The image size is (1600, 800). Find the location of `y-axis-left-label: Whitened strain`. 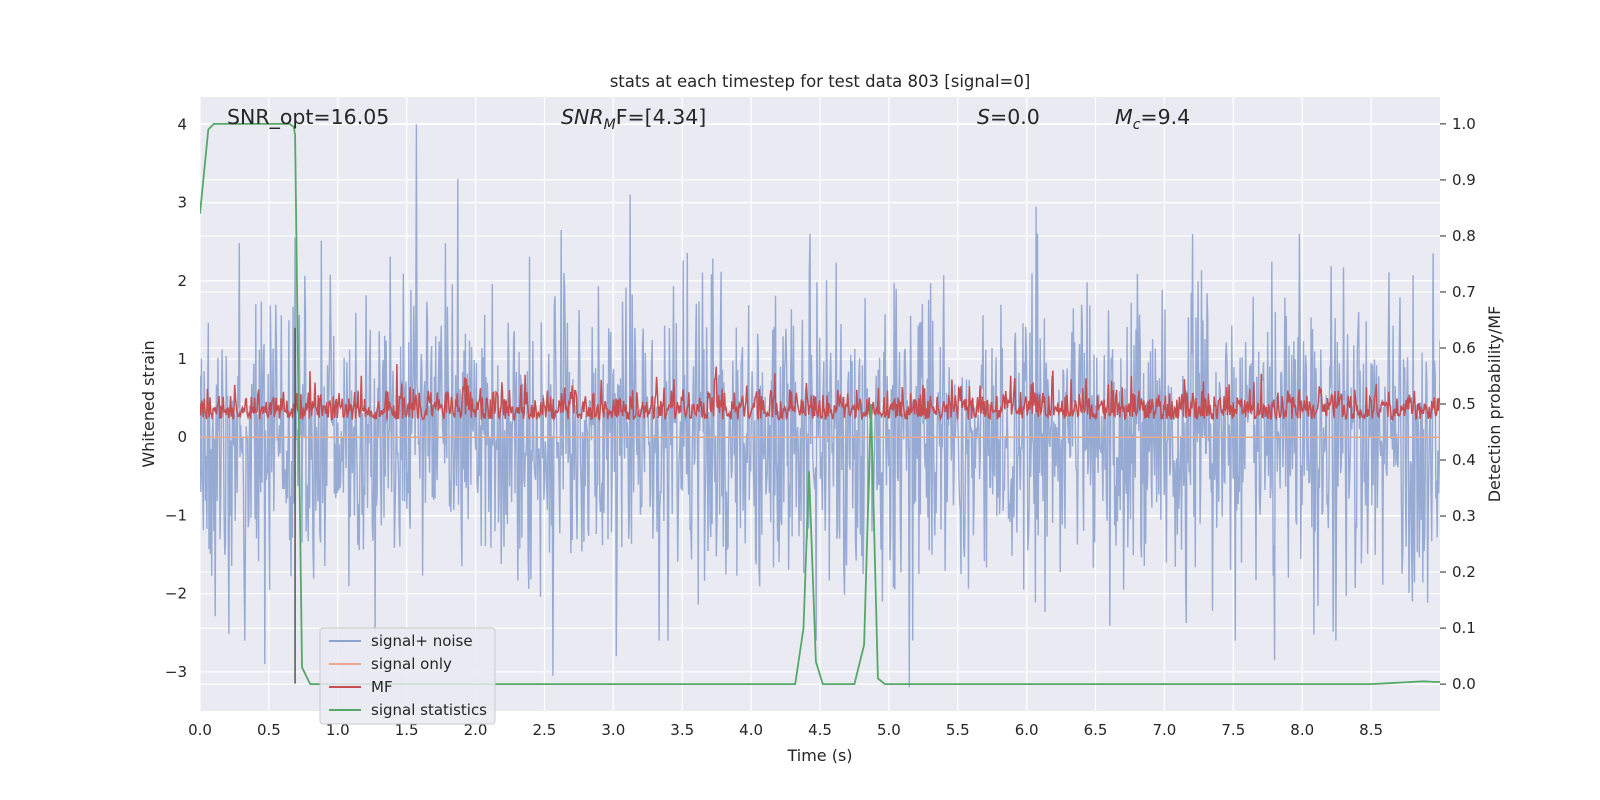

y-axis-left-label: Whitened strain is located at coordinates (148, 403).